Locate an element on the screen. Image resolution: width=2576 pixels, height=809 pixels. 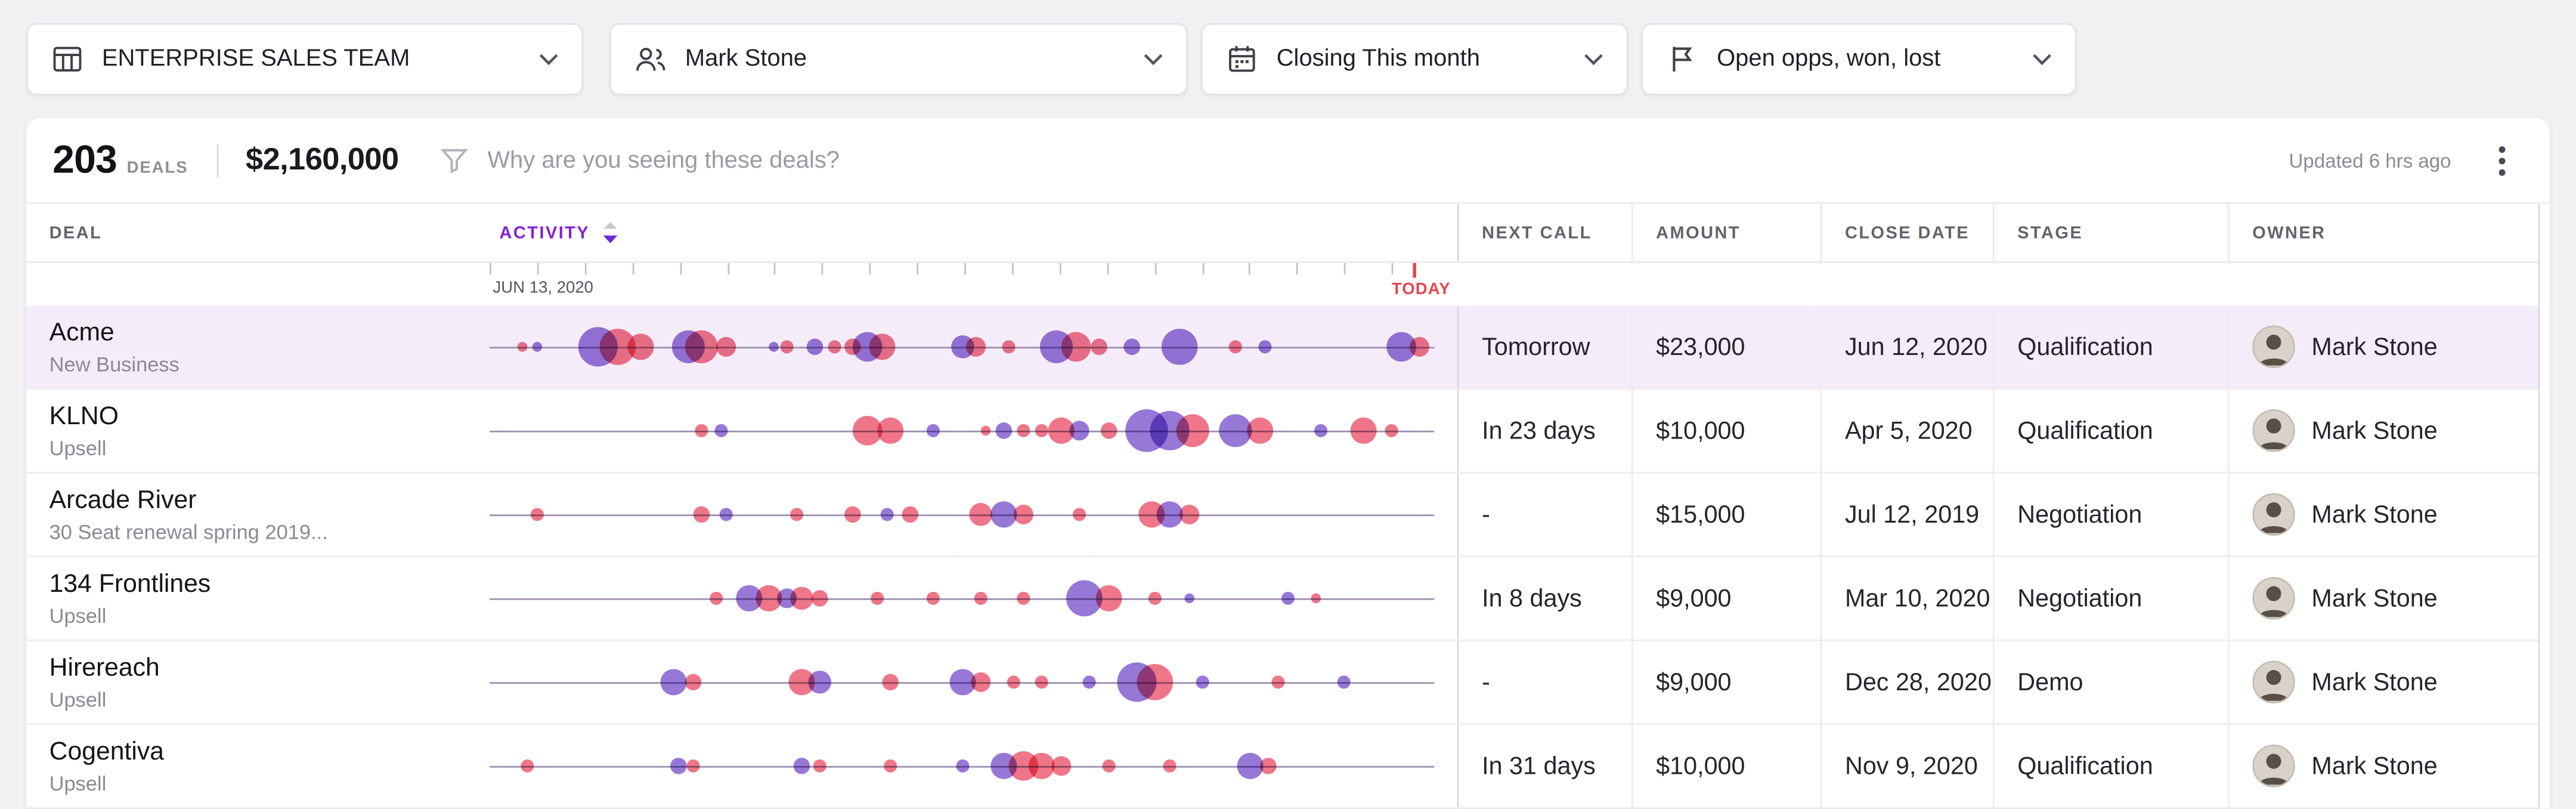
deal-subtitle: Upsell is located at coordinates (78, 616).